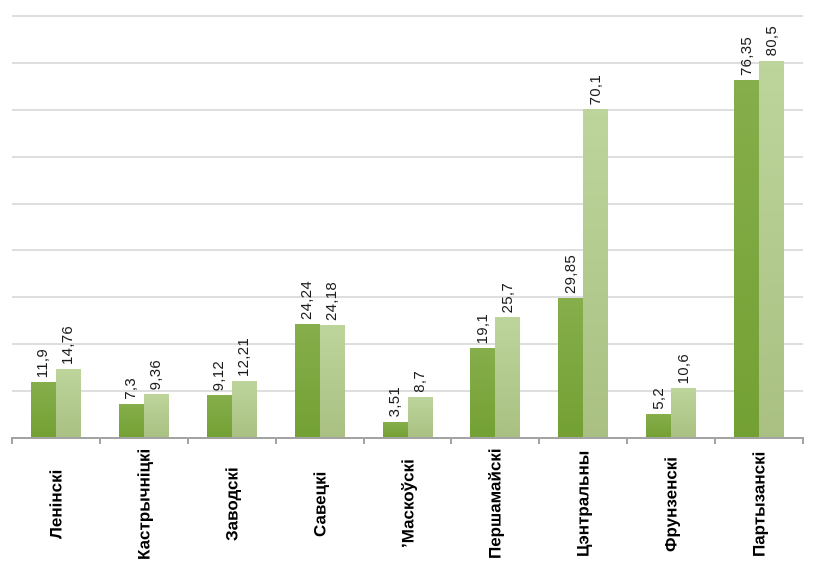  Describe the element at coordinates (156, 375) in the screenshot. I see `value-label: 9,36` at that location.